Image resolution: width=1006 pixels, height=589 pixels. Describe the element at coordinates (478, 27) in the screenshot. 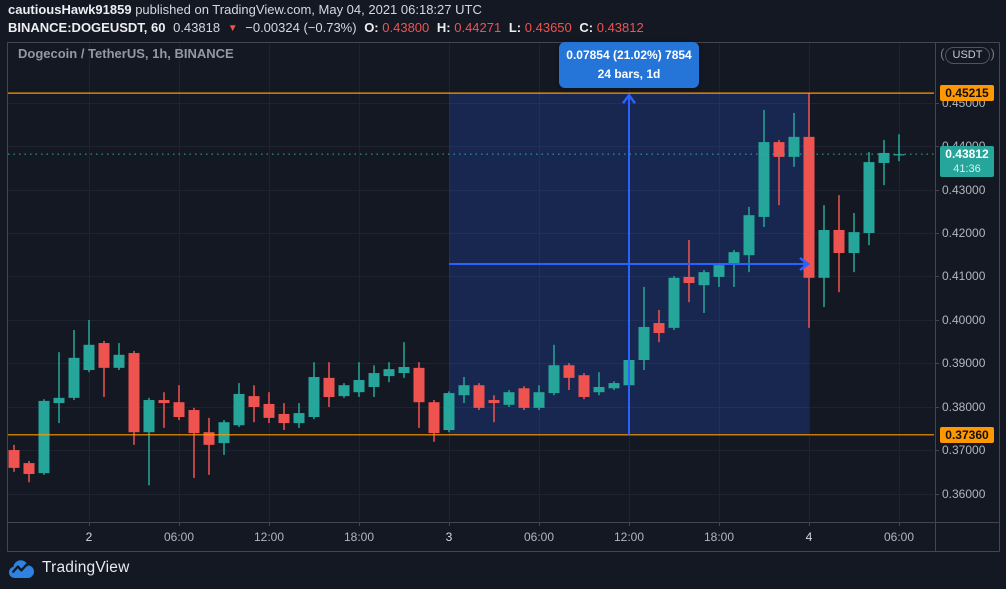

I see `high-value: 0.44271` at that location.